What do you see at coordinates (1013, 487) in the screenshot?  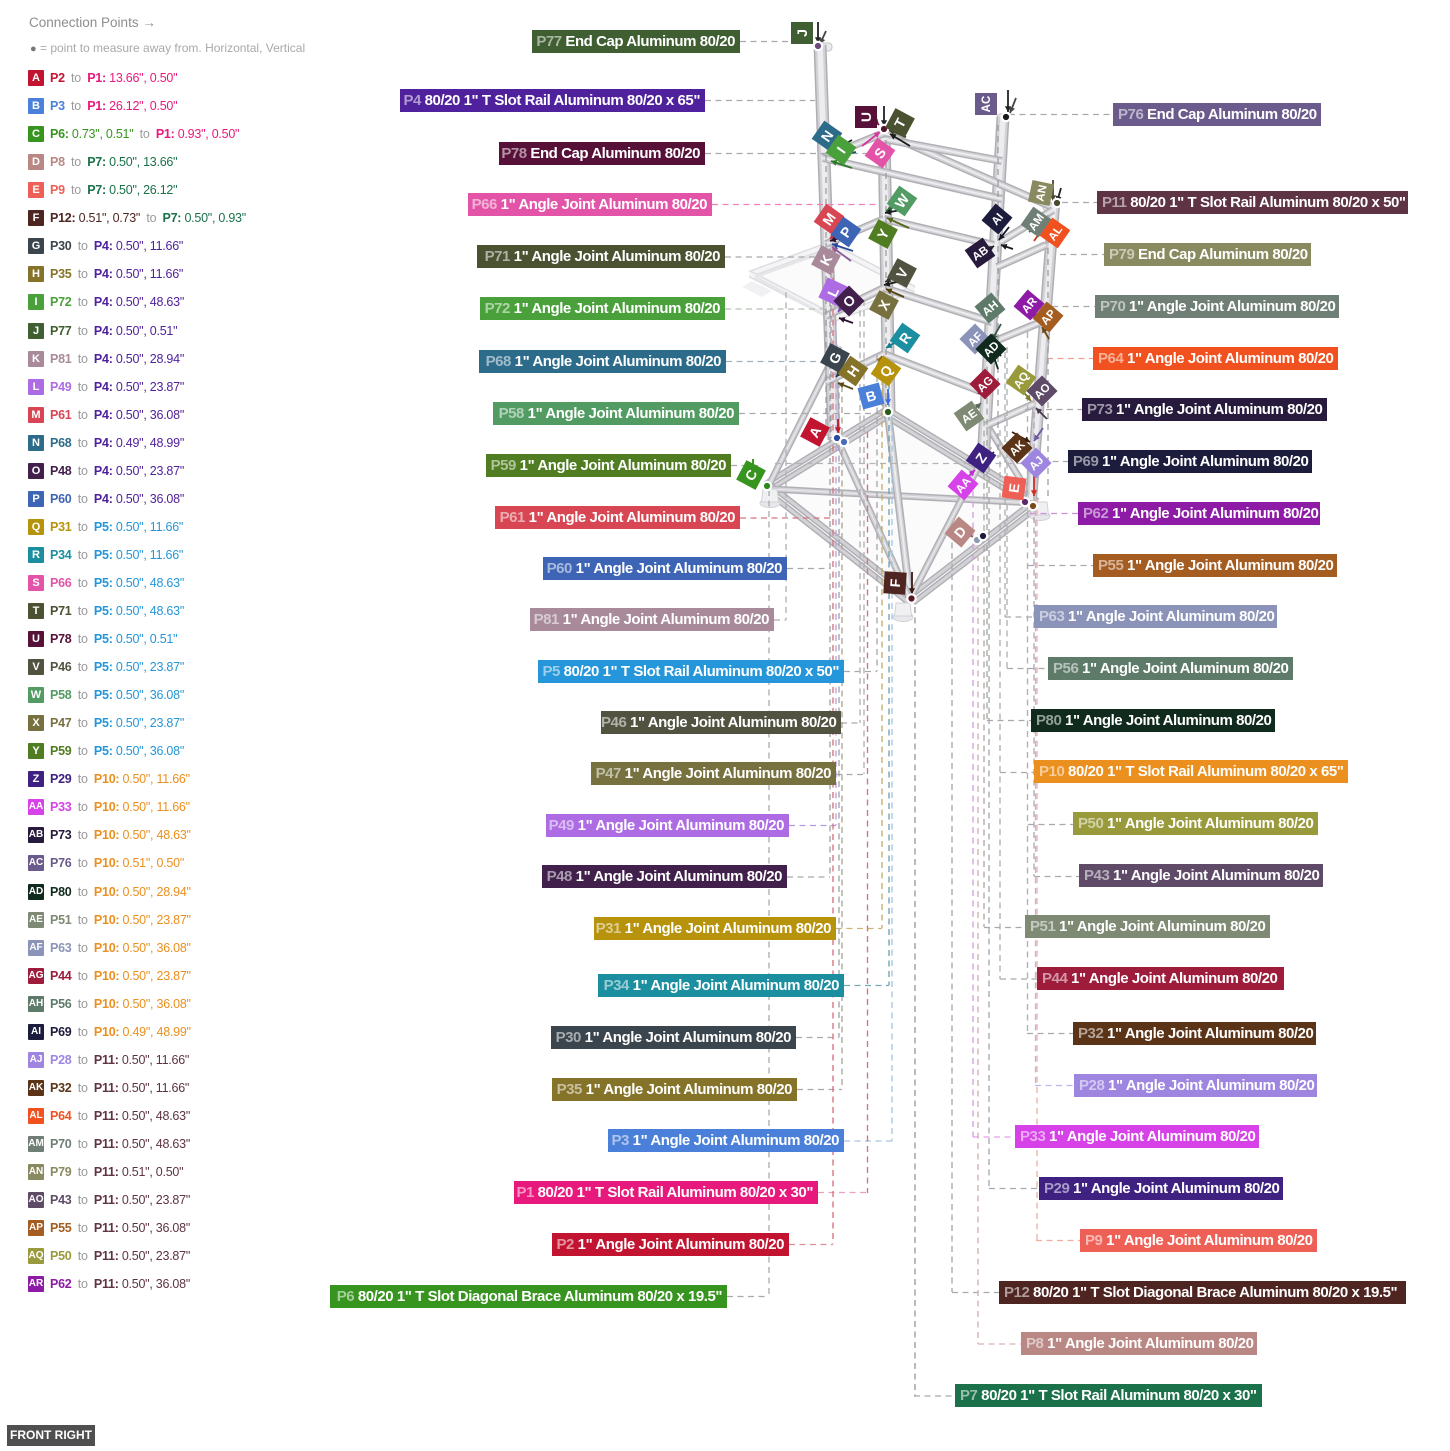 I see `svg-text: E` at bounding box center [1013, 487].